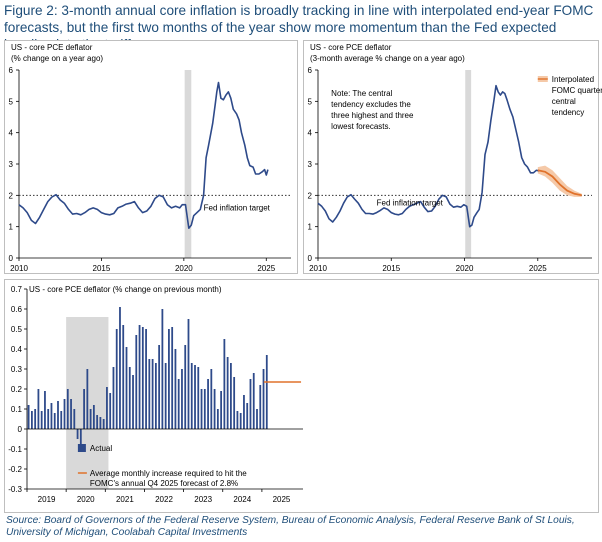 This screenshot has height=542, width=602. What do you see at coordinates (17, 409) in the screenshot?
I see `y-tick-label: 0.1` at bounding box center [17, 409].